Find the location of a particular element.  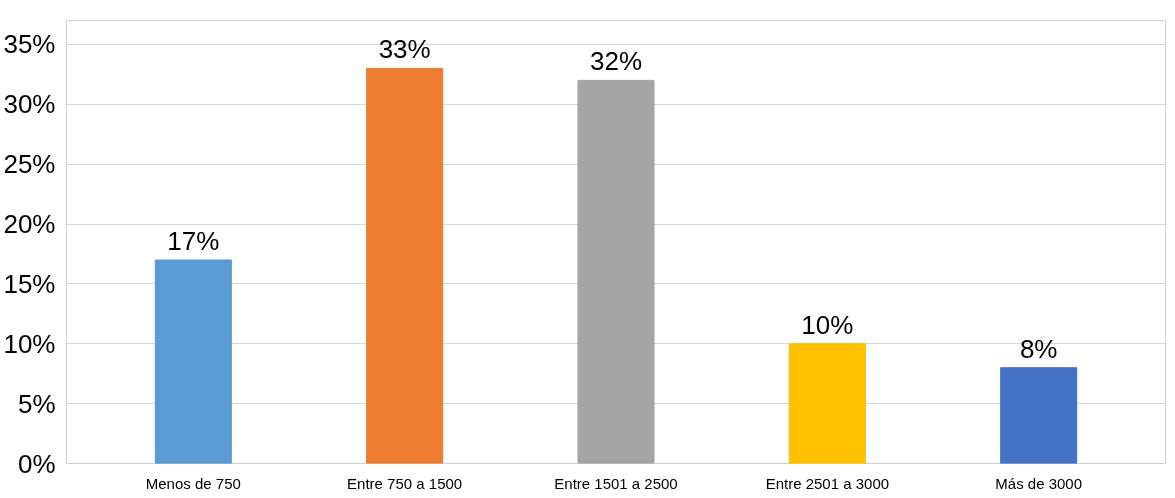

y-tick-label: 10% is located at coordinates (29, 343).